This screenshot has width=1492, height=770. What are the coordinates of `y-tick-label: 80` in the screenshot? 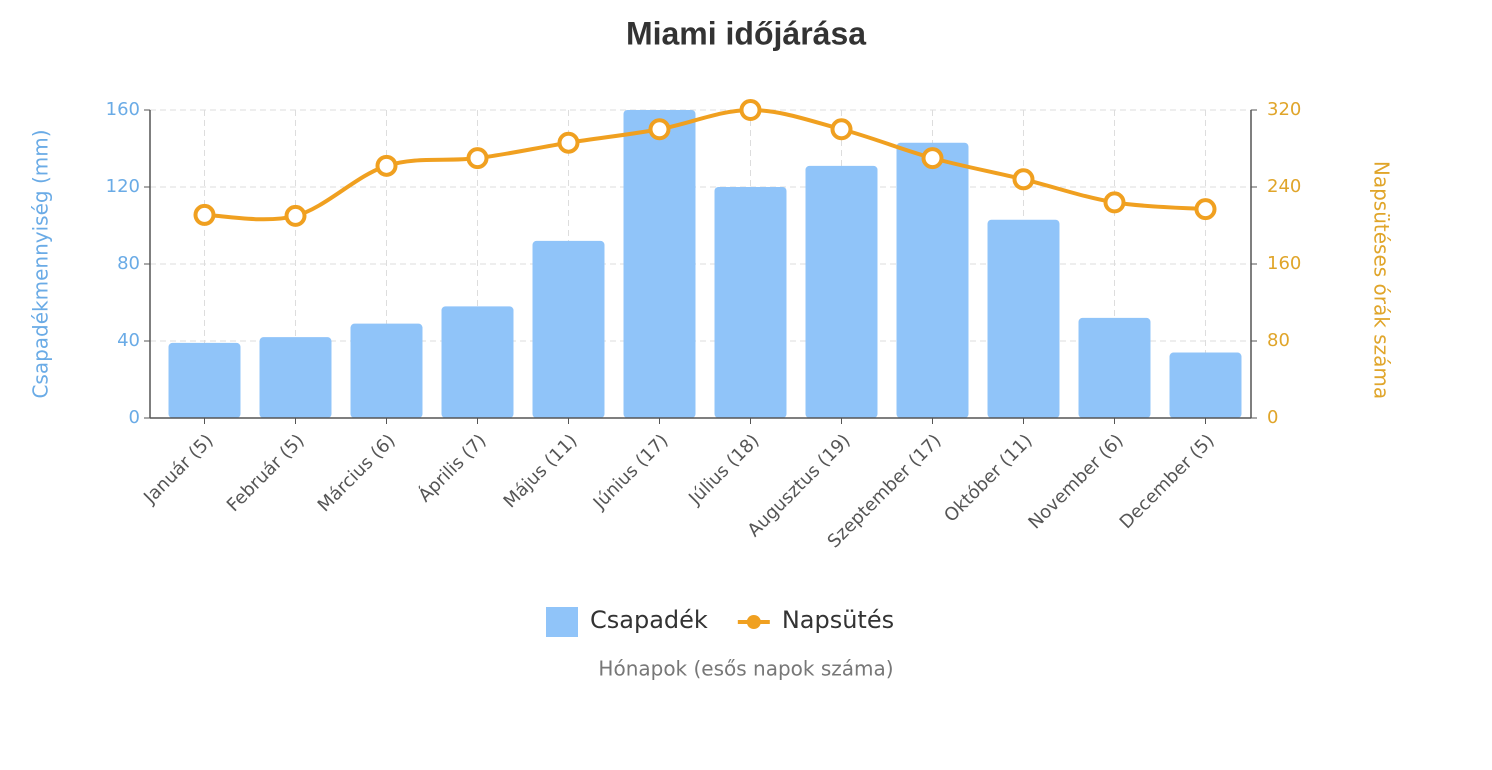 It's located at (128, 263).